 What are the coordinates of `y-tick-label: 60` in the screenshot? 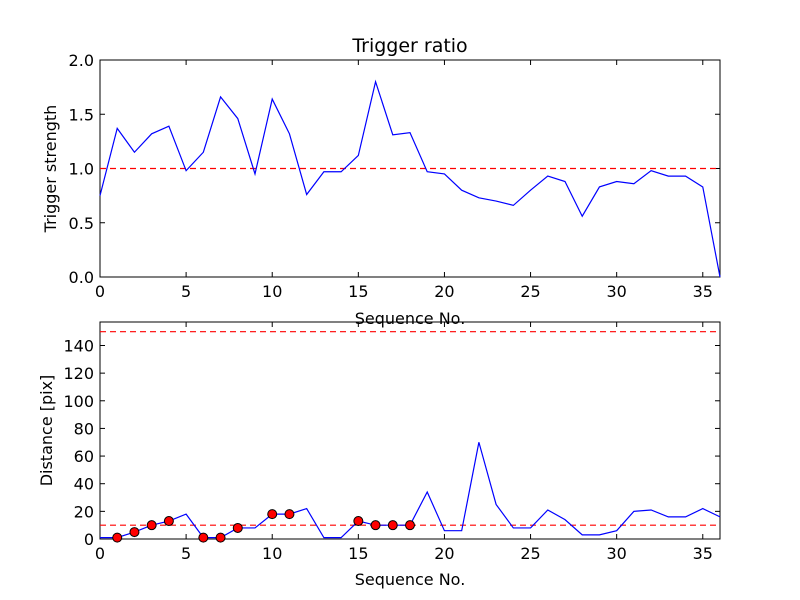 It's located at (84, 456).